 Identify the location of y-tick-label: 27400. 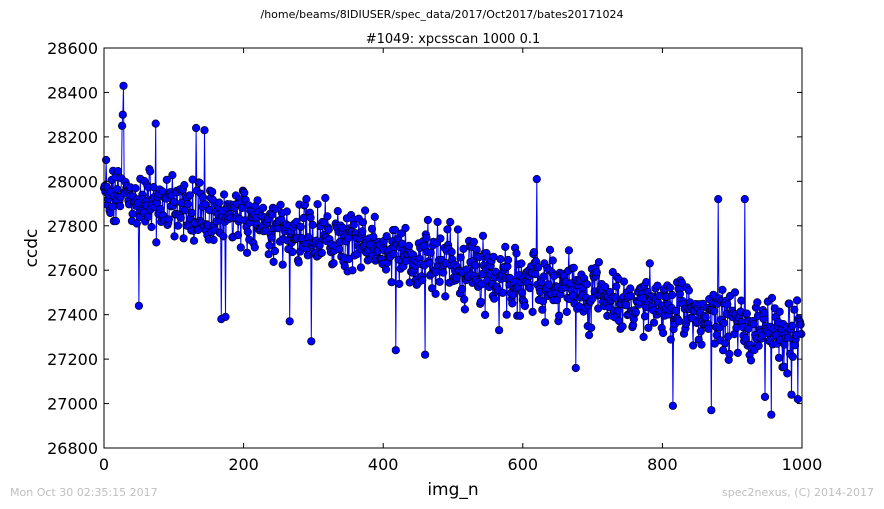
(72, 315).